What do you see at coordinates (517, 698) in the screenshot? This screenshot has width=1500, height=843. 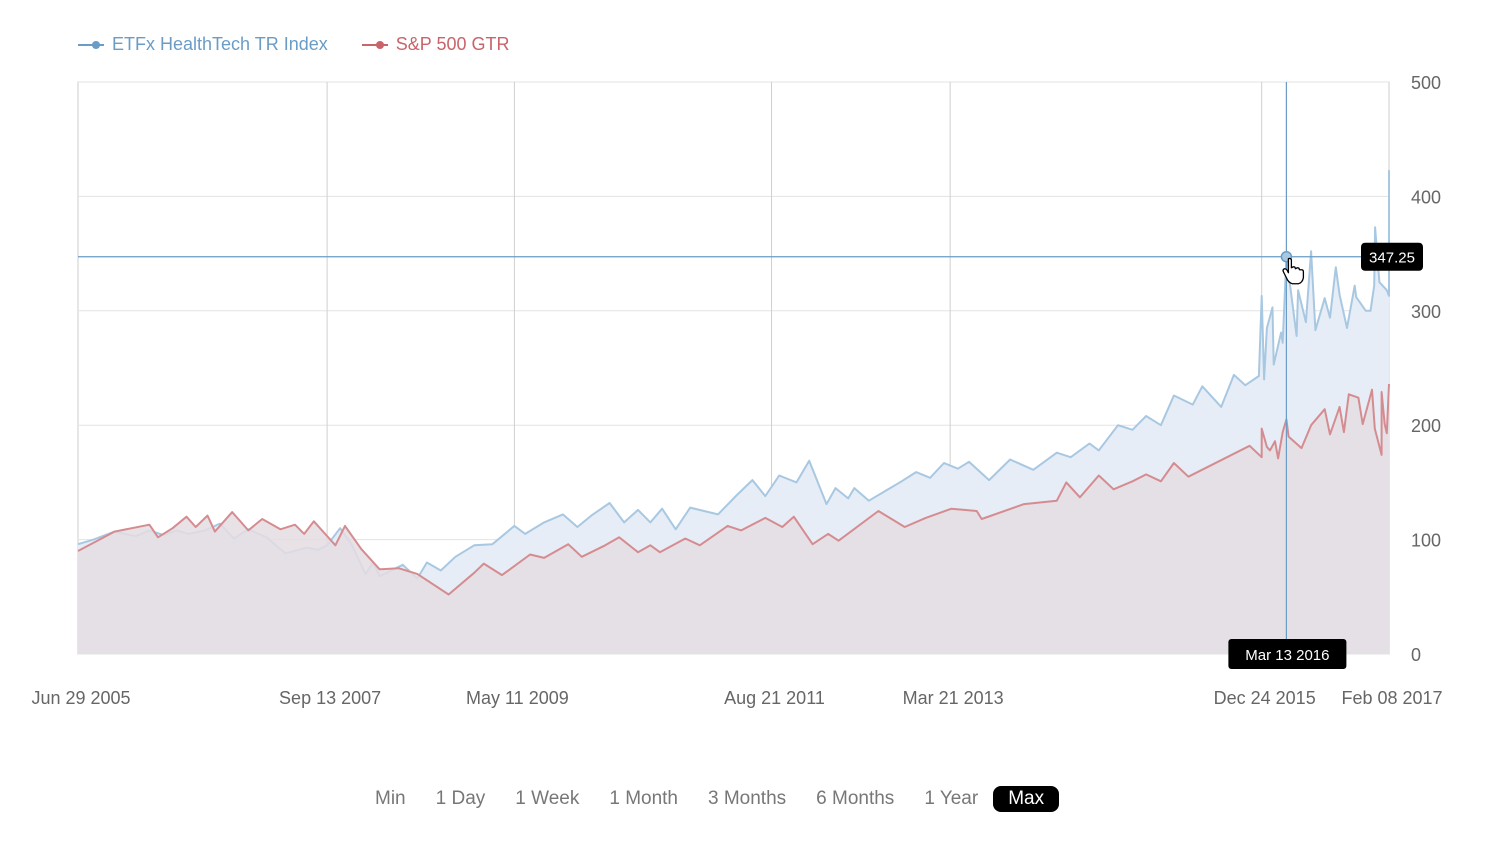 I see `x-tick-label: May 11 2009` at bounding box center [517, 698].